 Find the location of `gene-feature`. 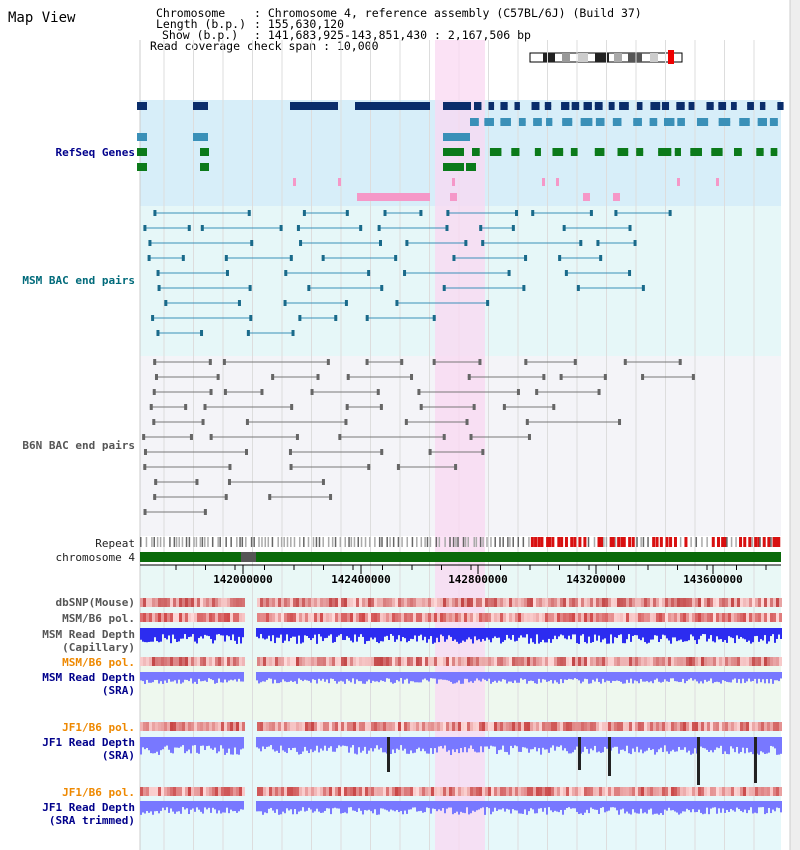

gene-feature is located at coordinates (681, 122).